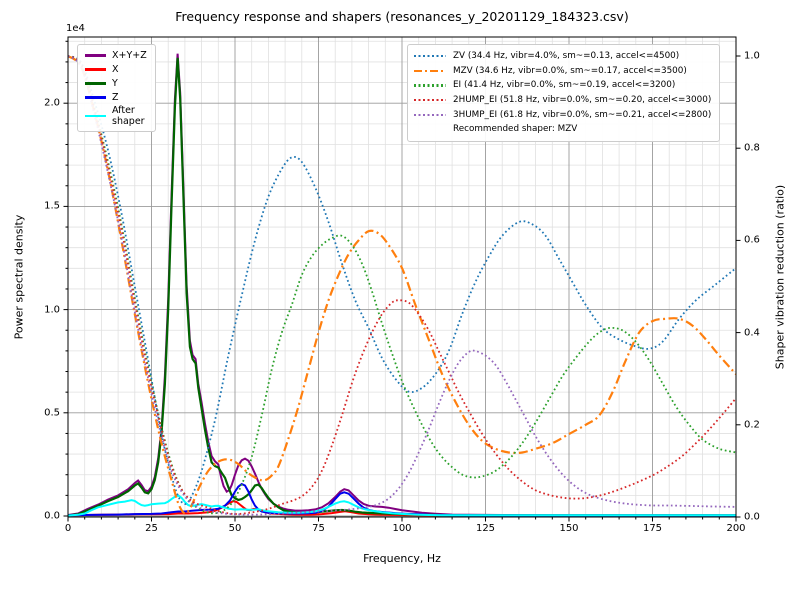 Image resolution: width=800 pixels, height=600 pixels. Describe the element at coordinates (52, 413) in the screenshot. I see `y-left-tick-label: 0.5` at that location.